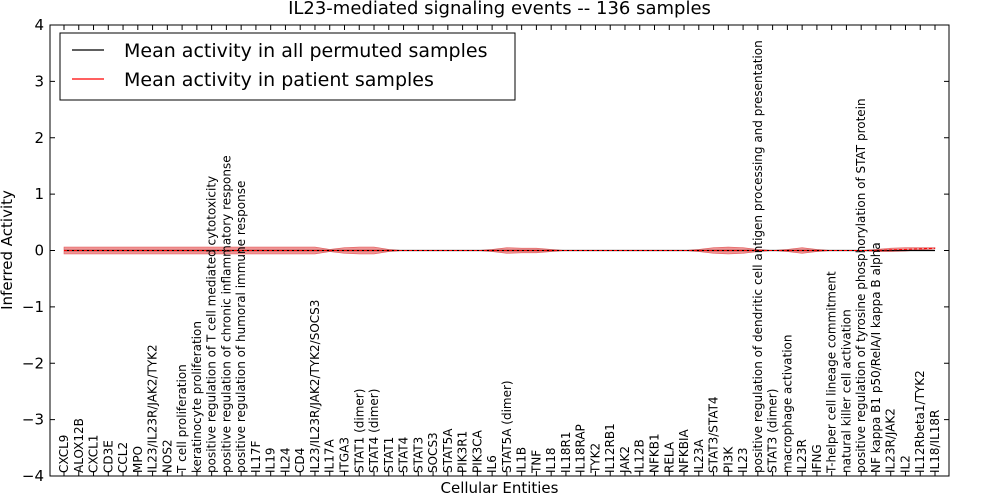  Describe the element at coordinates (39, 251) in the screenshot. I see `y-tick-label: 0` at that location.